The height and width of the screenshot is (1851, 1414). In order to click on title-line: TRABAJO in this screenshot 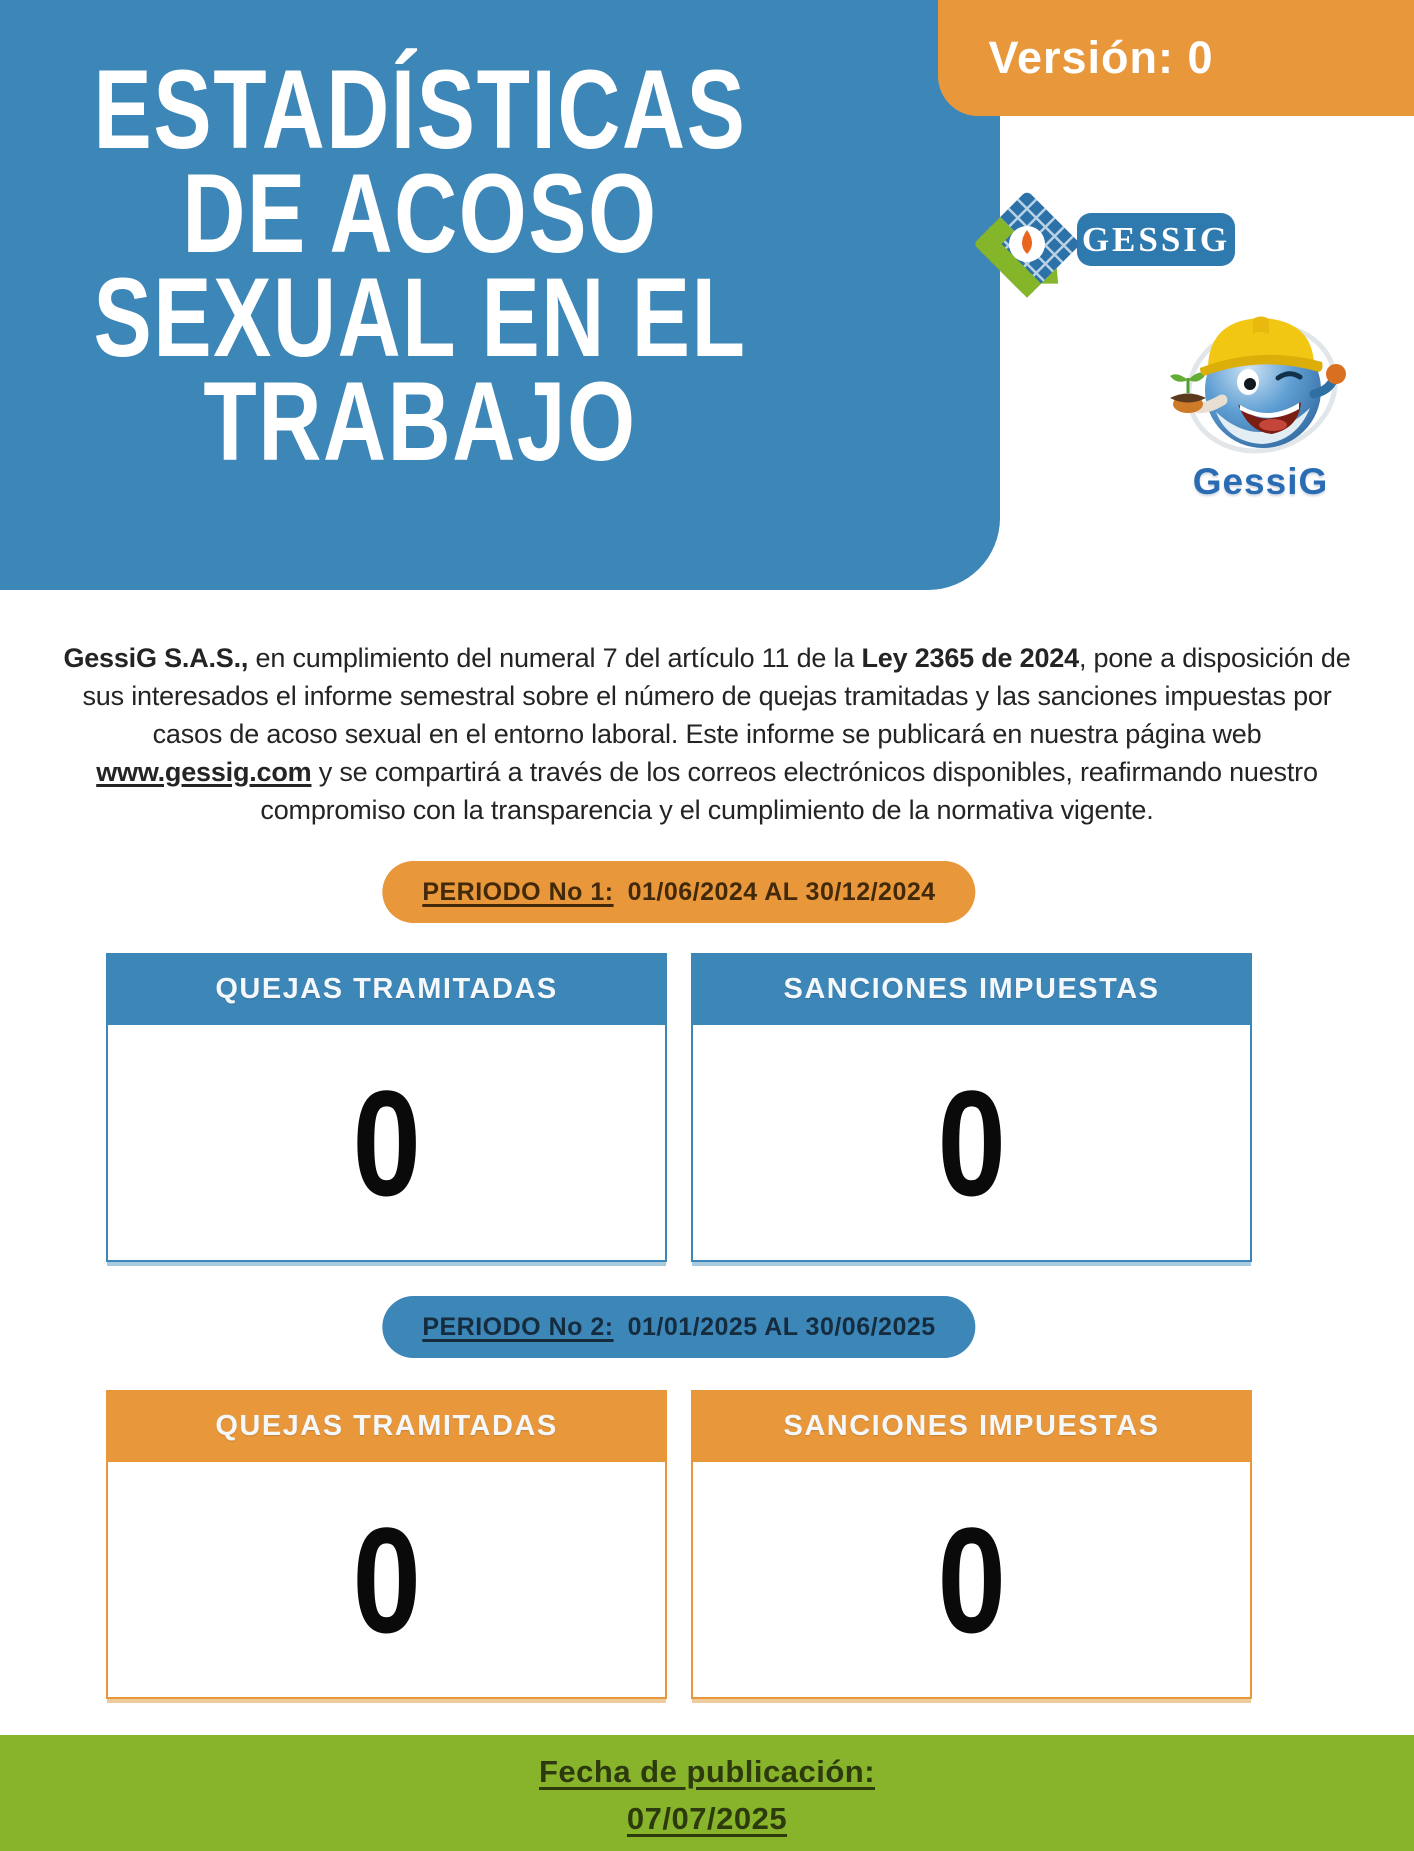, I will do `click(420, 421)`.